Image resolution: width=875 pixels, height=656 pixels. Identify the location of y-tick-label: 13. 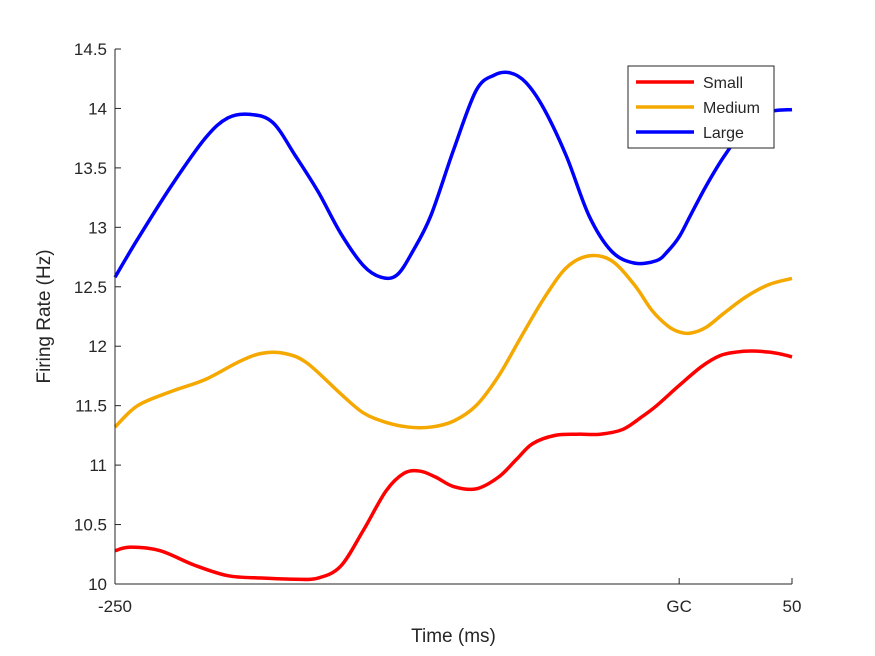
(97, 227).